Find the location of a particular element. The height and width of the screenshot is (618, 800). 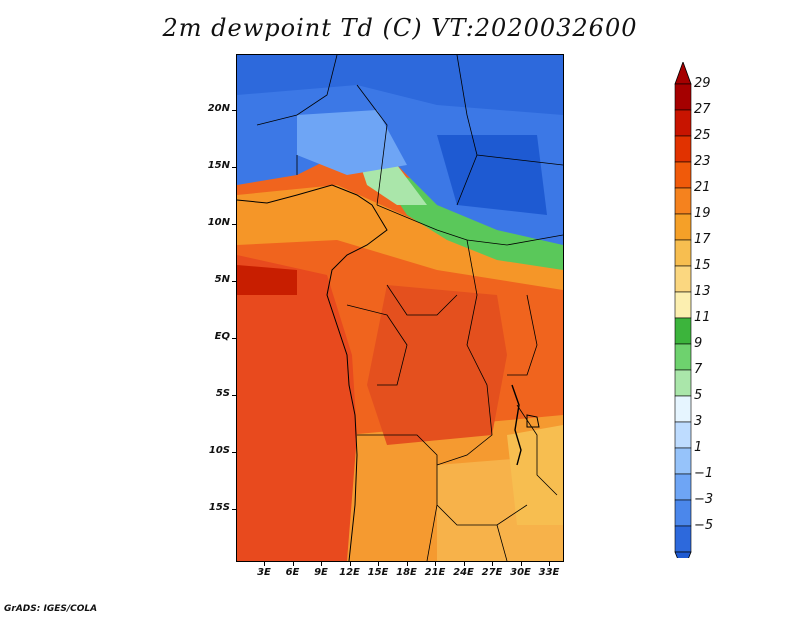

lon-tick-label: 27E is located at coordinates (492, 572).